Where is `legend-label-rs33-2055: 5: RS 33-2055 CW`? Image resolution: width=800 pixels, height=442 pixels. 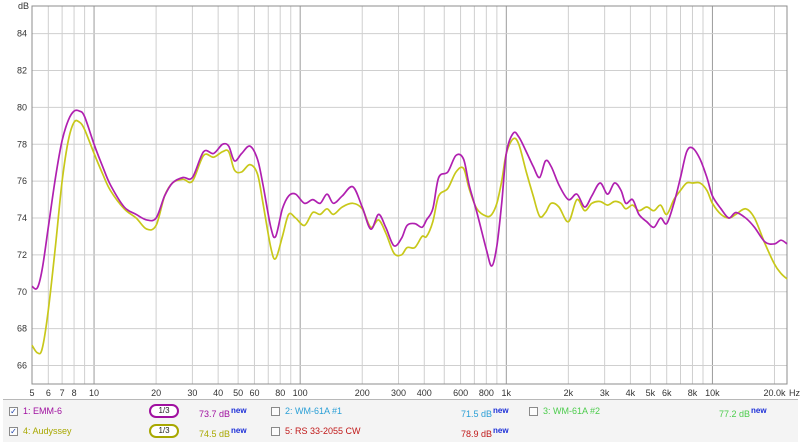
legend-label-rs33-2055: 5: RS 33-2055 CW is located at coordinates (323, 431).